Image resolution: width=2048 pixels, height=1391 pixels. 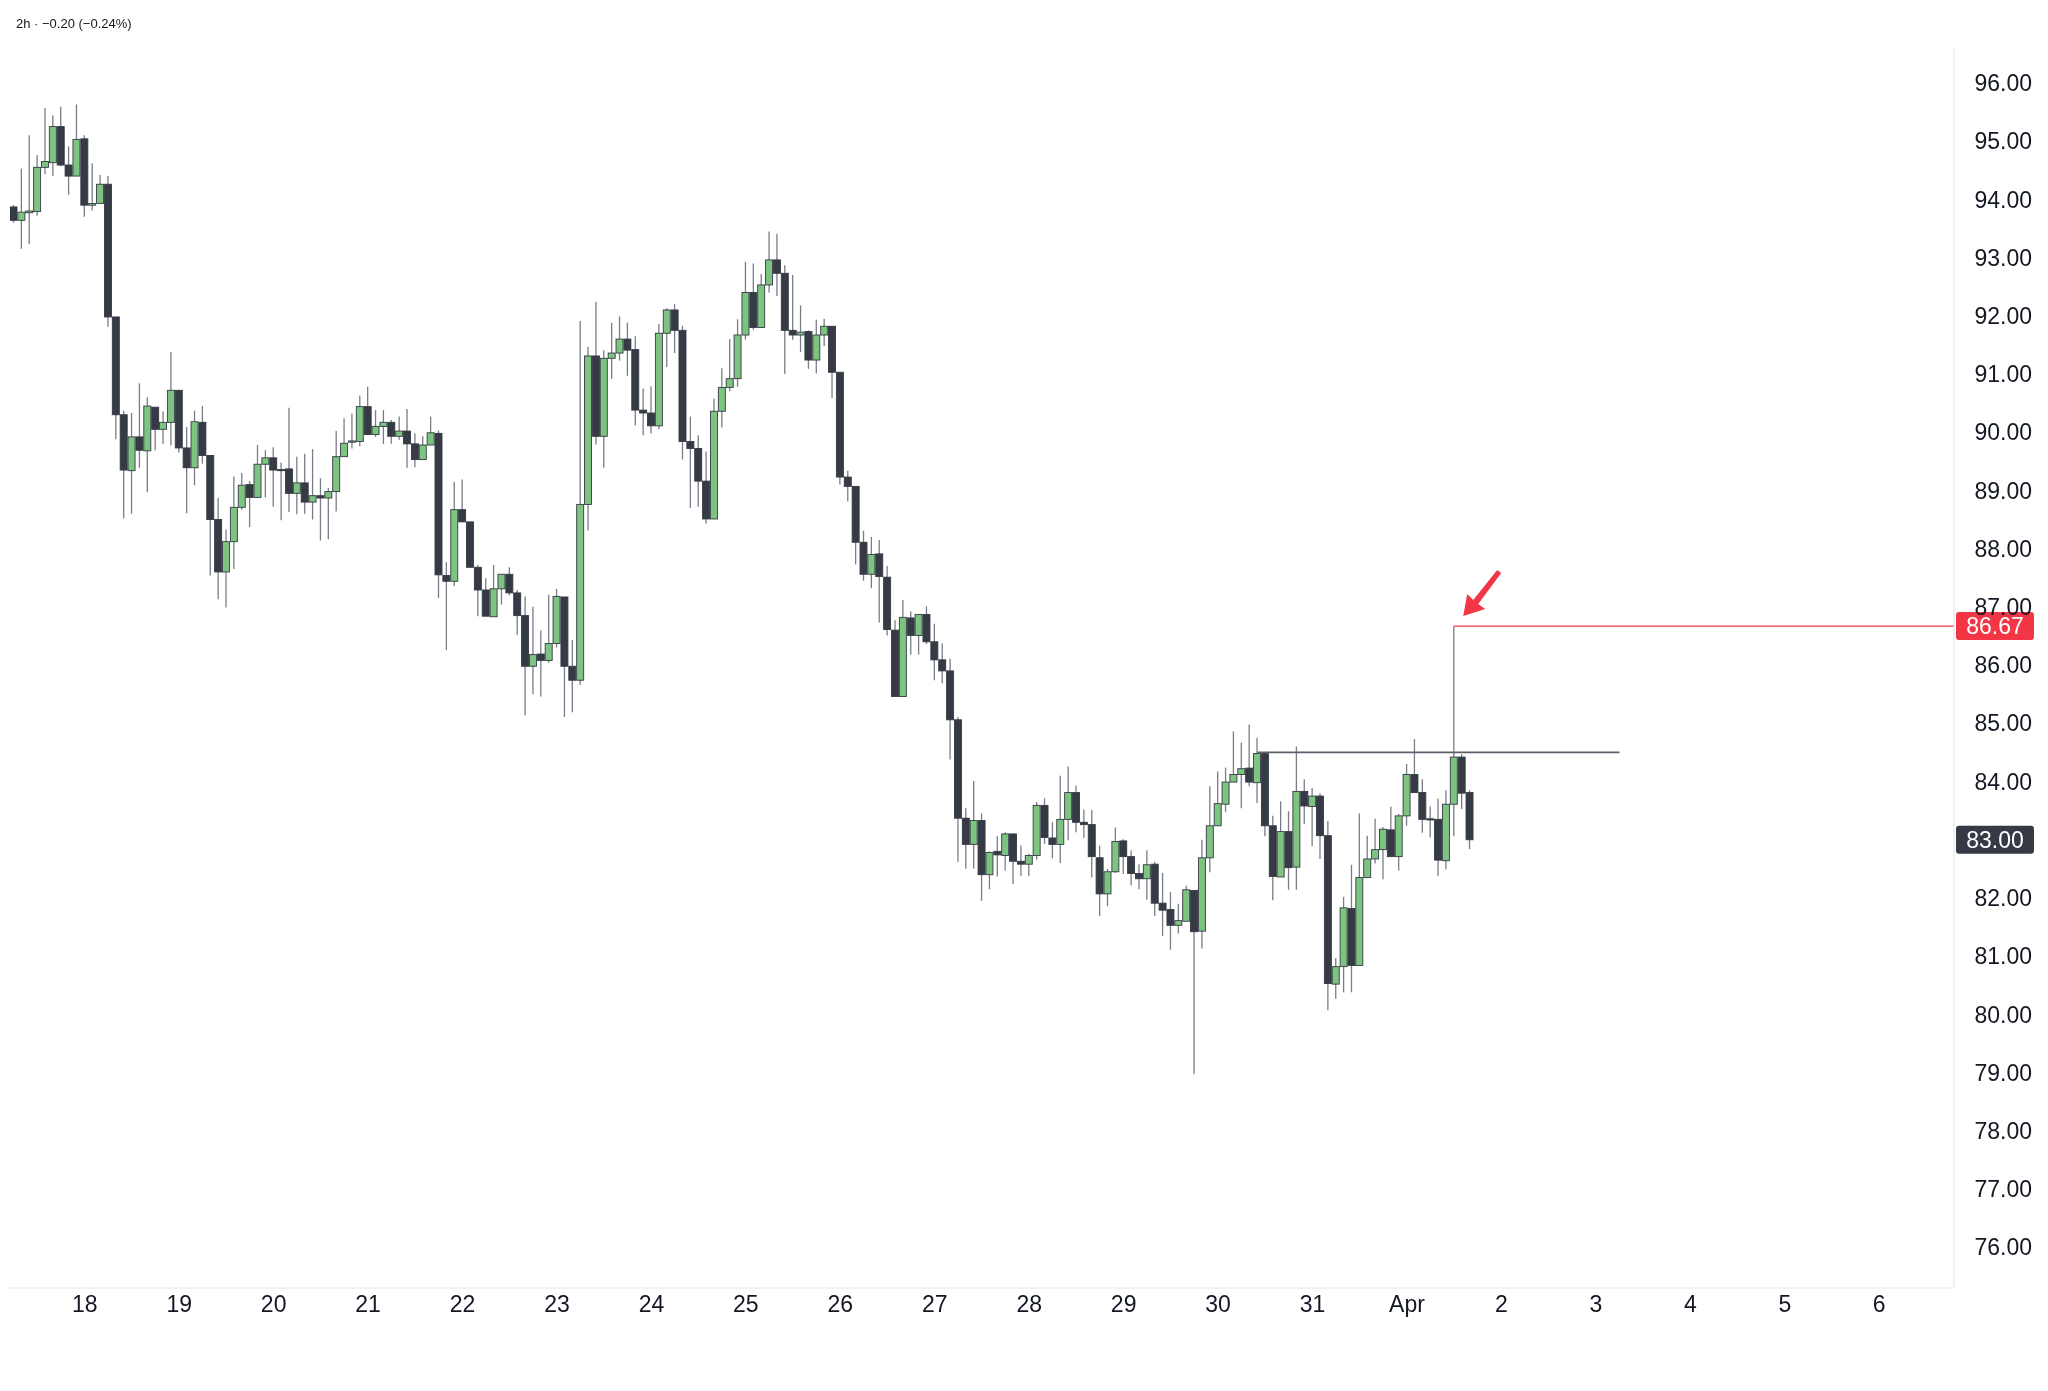 I want to click on x-tick-label: 19, so click(x=179, y=1304).